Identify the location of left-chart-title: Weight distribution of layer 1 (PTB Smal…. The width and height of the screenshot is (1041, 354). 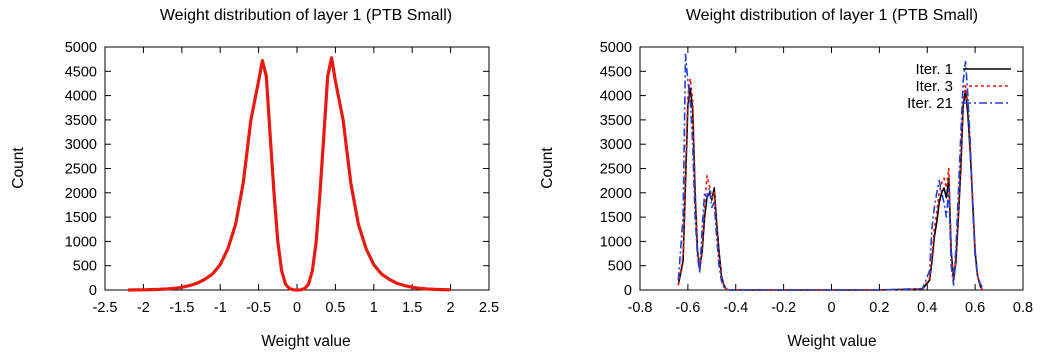
(306, 15).